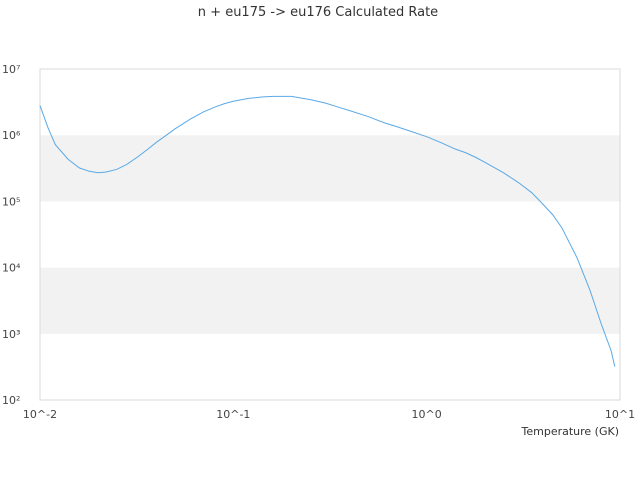 This screenshot has height=480, width=640. I want to click on x-tick-labels: 10^-2 10^-1 10^0 10^1, so click(329, 414).